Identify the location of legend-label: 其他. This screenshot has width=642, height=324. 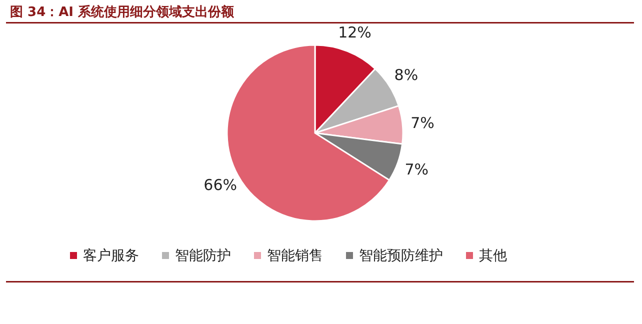
(493, 256).